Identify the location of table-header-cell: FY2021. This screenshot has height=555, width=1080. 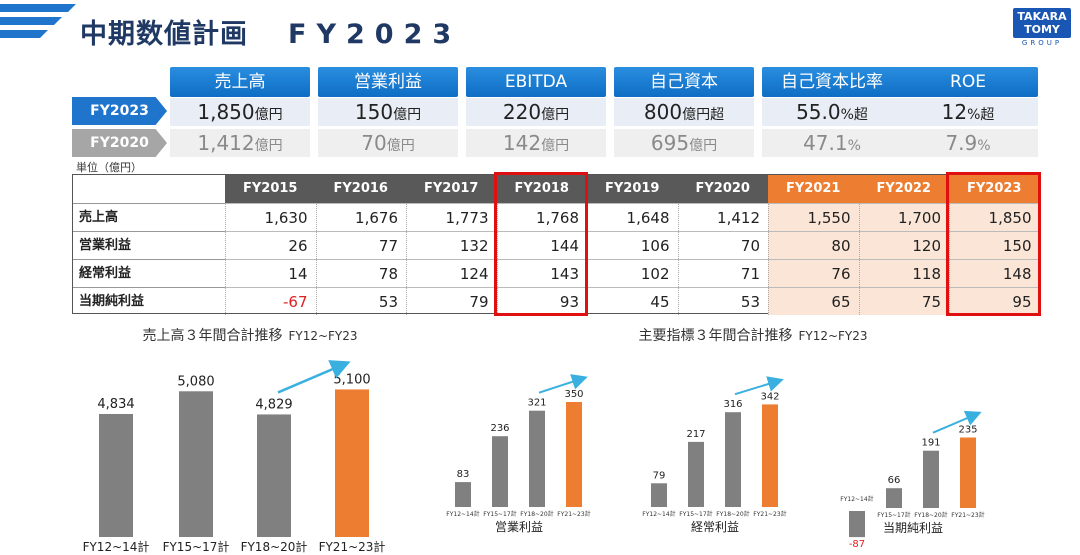
(813, 189).